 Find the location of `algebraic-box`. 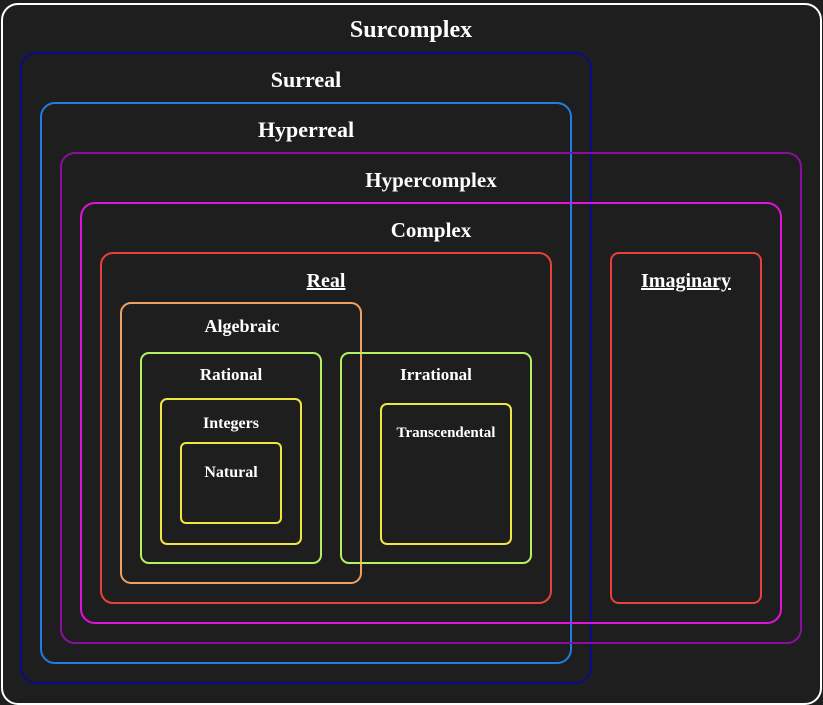

algebraic-box is located at coordinates (241, 443).